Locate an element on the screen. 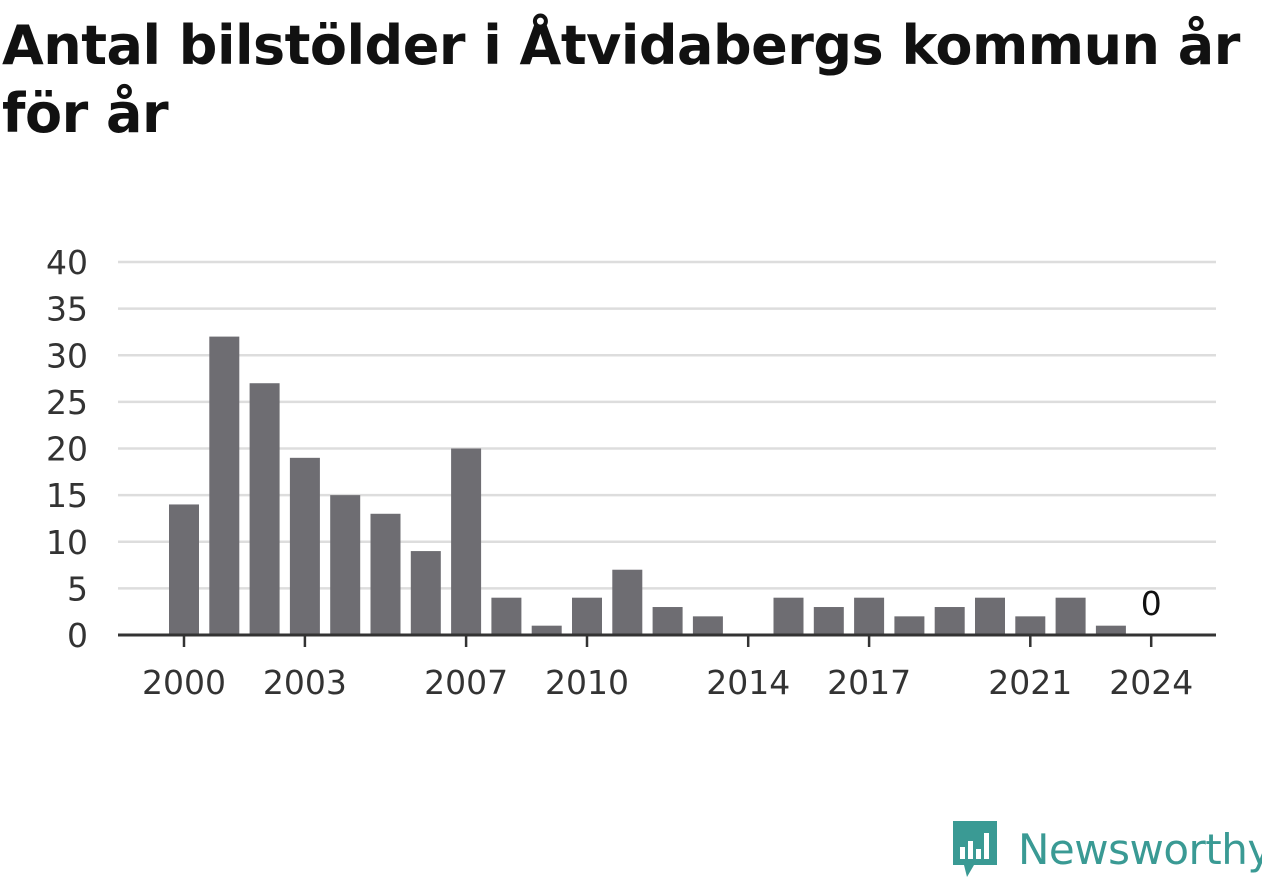  bar-2010 is located at coordinates (587, 616).